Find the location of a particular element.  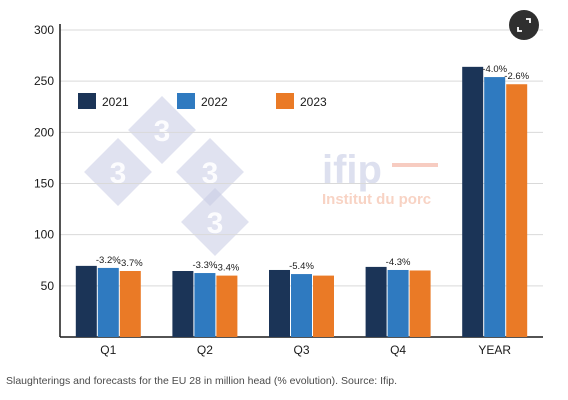

bar-q2-2021 is located at coordinates (183, 303).